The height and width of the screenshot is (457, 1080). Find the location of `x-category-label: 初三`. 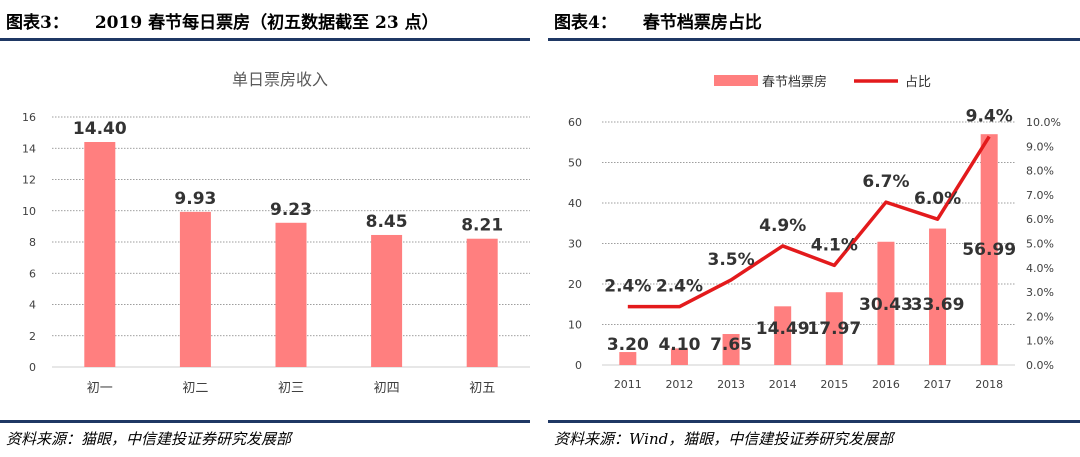

x-category-label: 初三 is located at coordinates (291, 388).